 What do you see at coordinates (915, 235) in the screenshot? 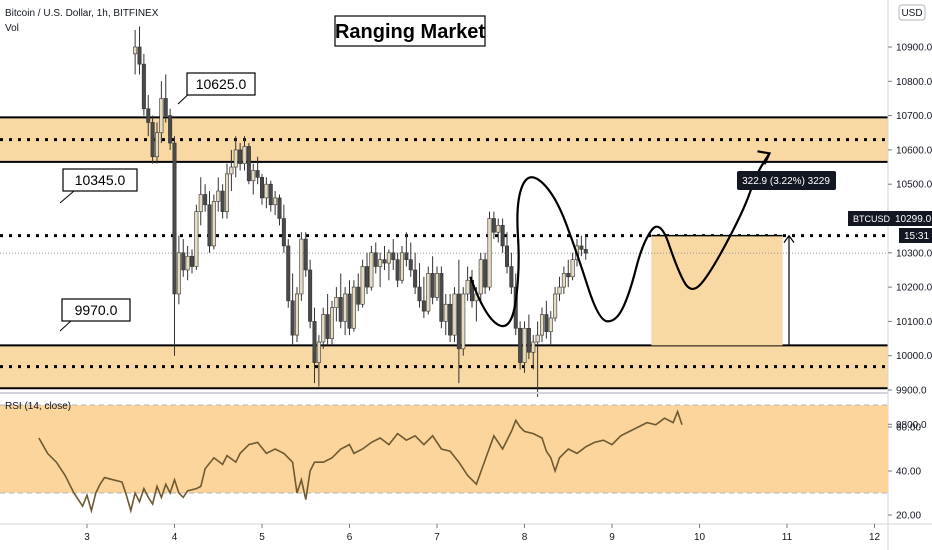
I see `countdown-tag: 15:31` at bounding box center [915, 235].